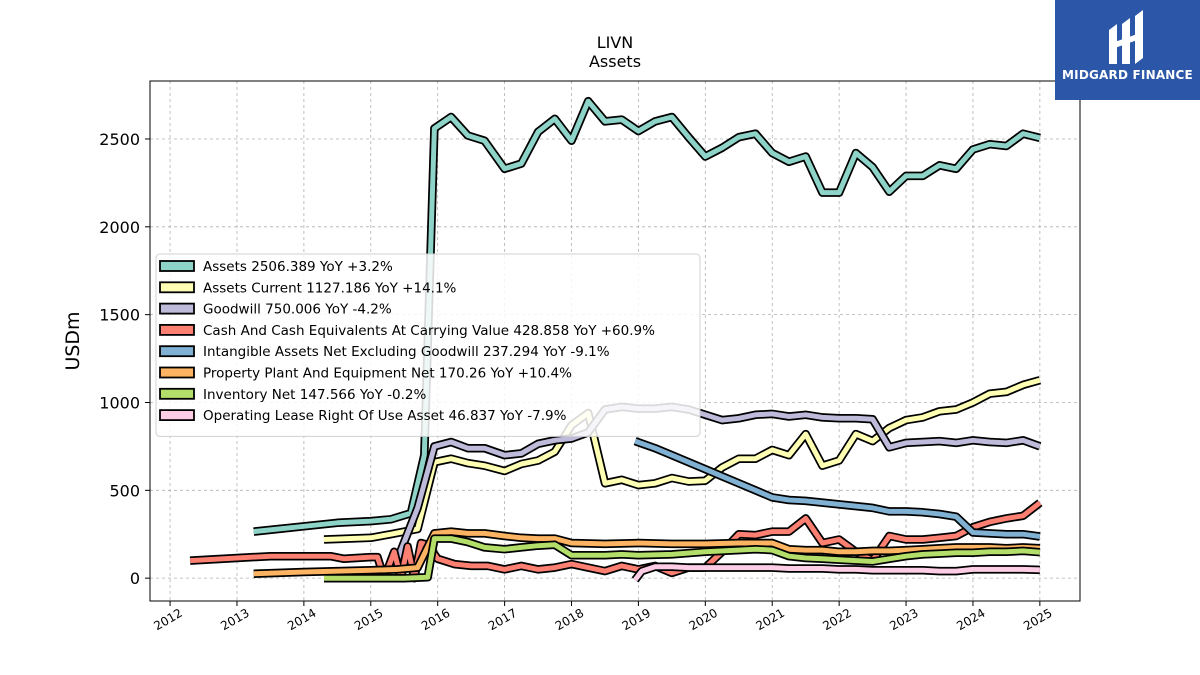 Image resolution: width=1200 pixels, height=675 pixels. Describe the element at coordinates (119, 227) in the screenshot. I see `y-tick-label: 2000` at that location.